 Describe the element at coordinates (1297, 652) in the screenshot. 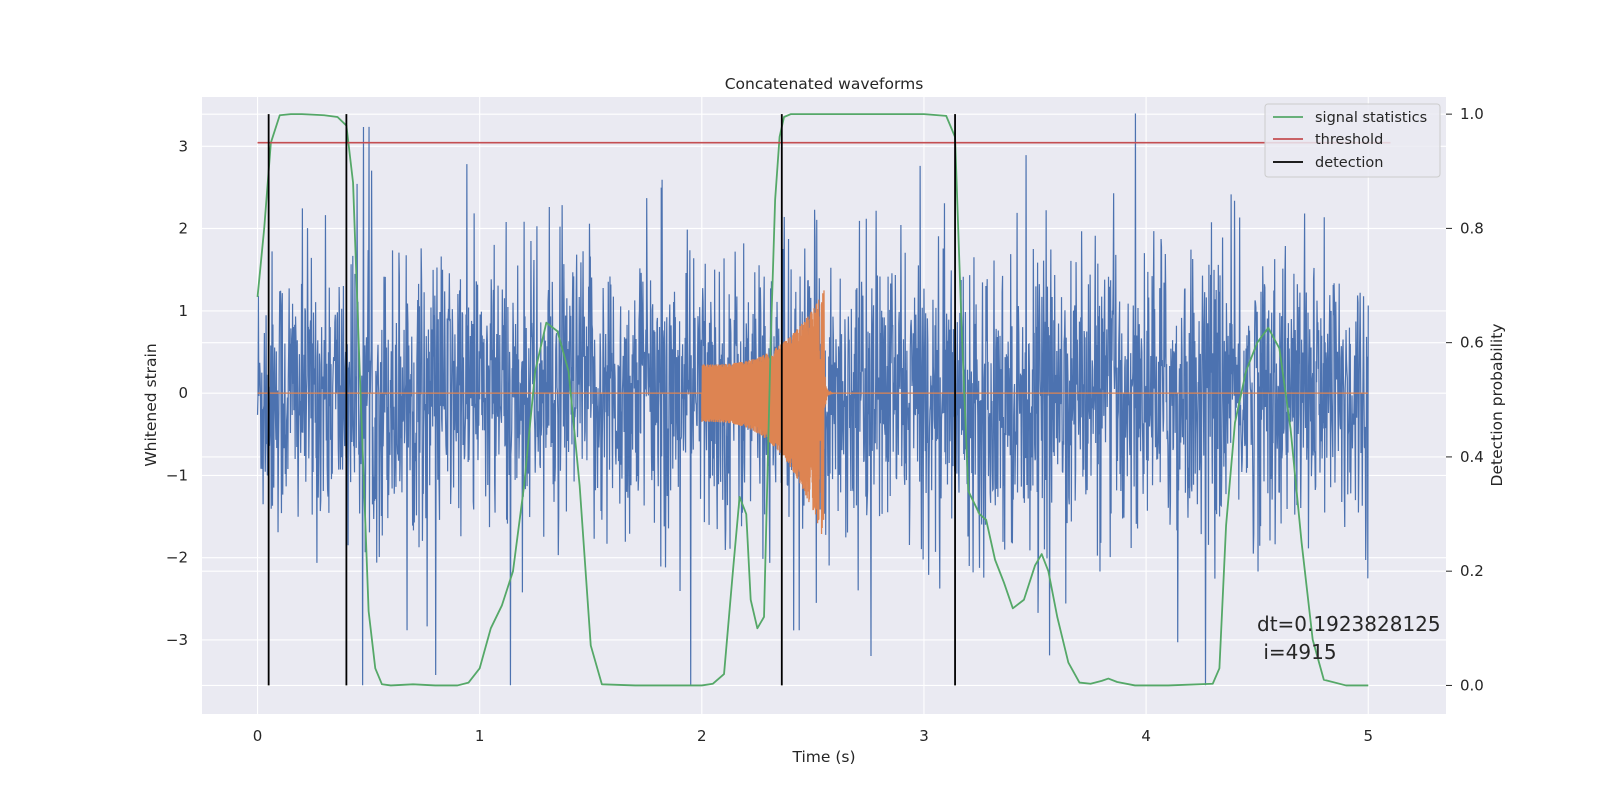

I see `annotation-index: i=4915` at that location.